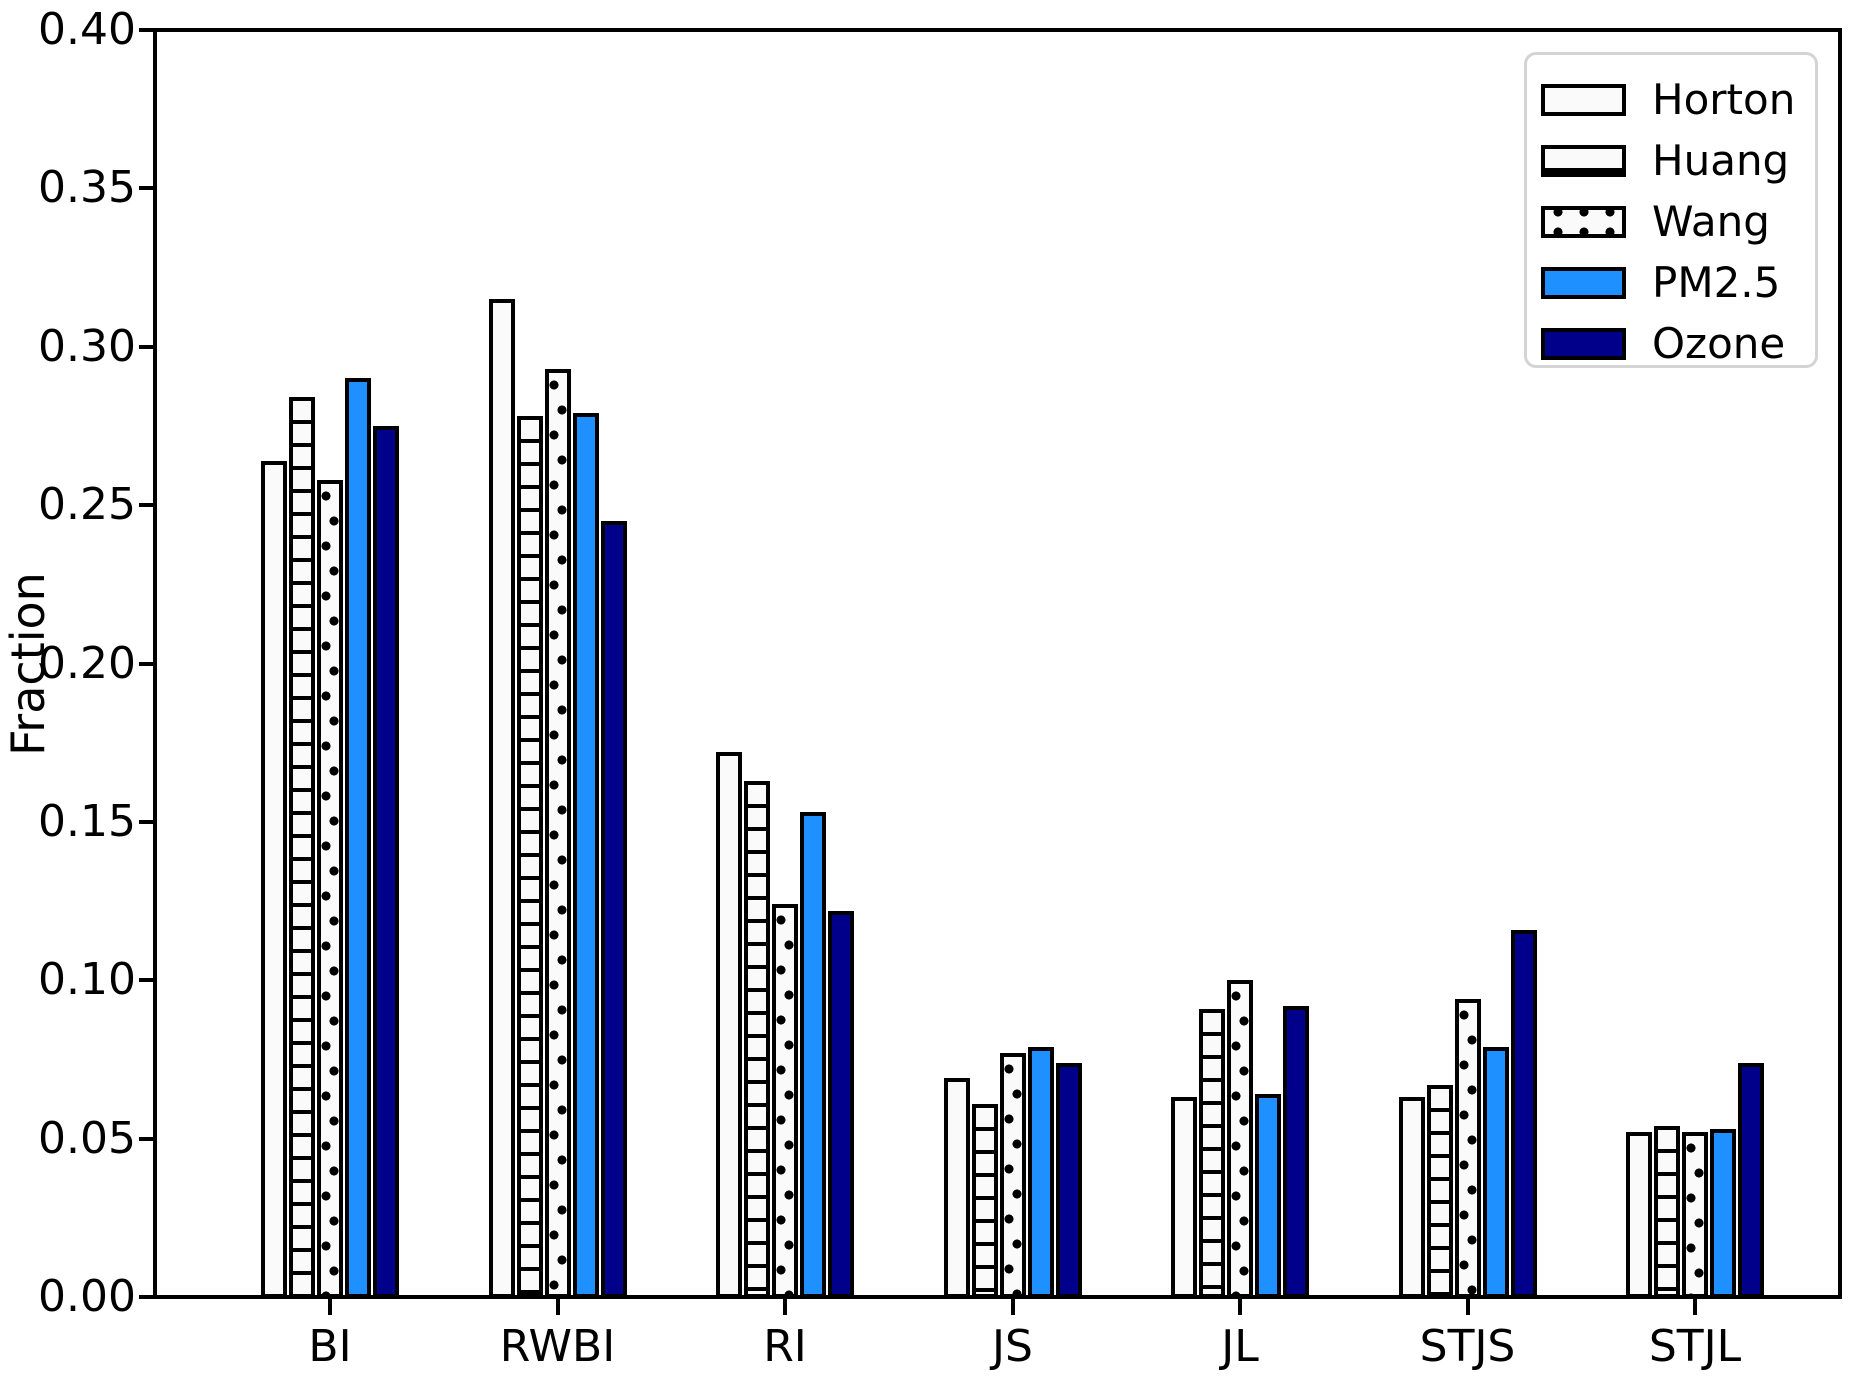 The width and height of the screenshot is (1852, 1383). What do you see at coordinates (1411, 1197) in the screenshot?
I see `bar-horton-stjs` at bounding box center [1411, 1197].